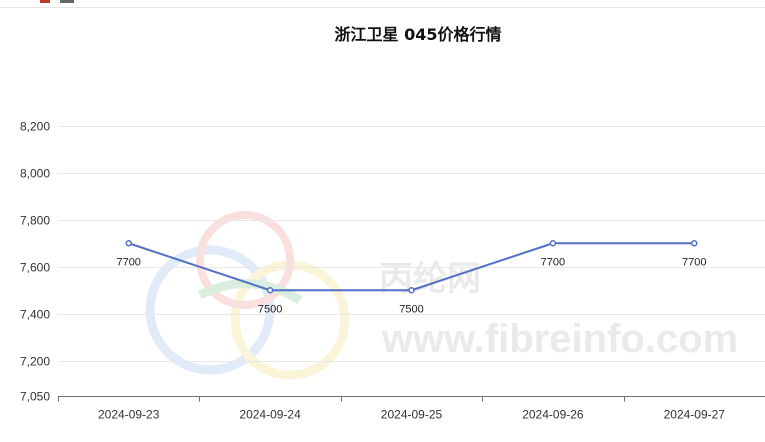 The height and width of the screenshot is (442, 765). What do you see at coordinates (57, 1) in the screenshot?
I see `logo-icon` at bounding box center [57, 1].